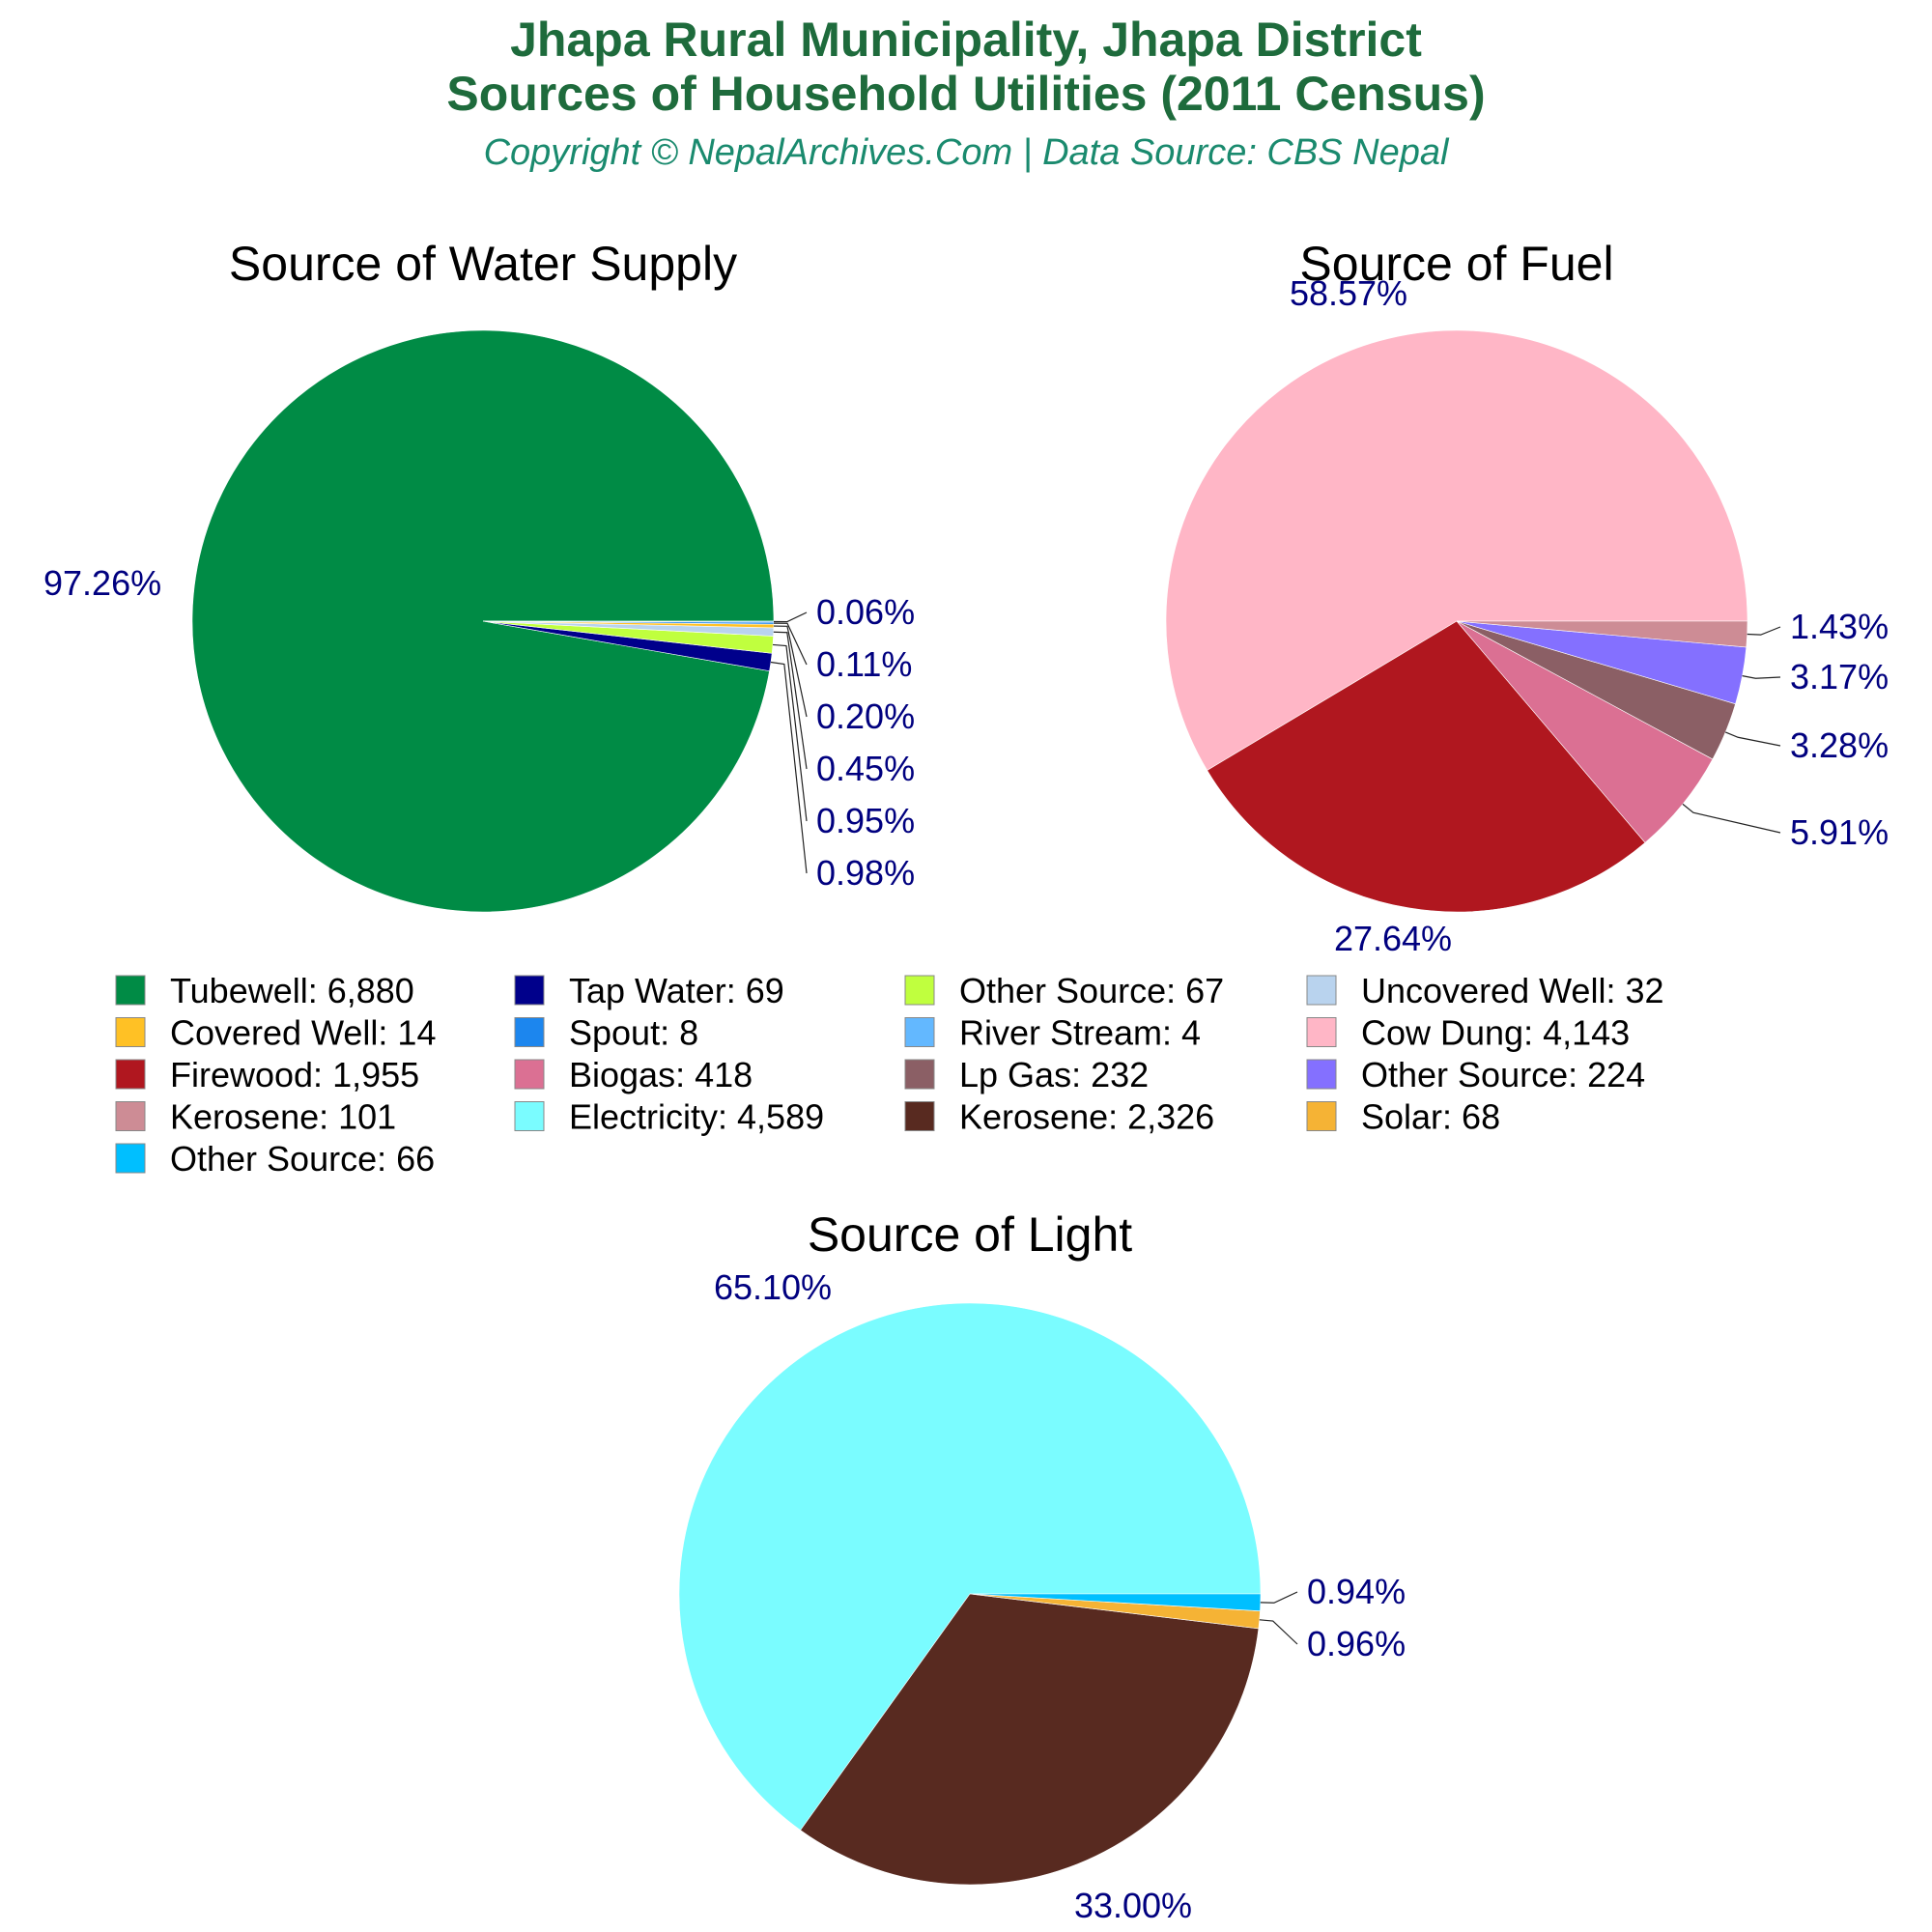  I want to click on pct-label-uncovered-well: 0.45%, so click(865, 768).